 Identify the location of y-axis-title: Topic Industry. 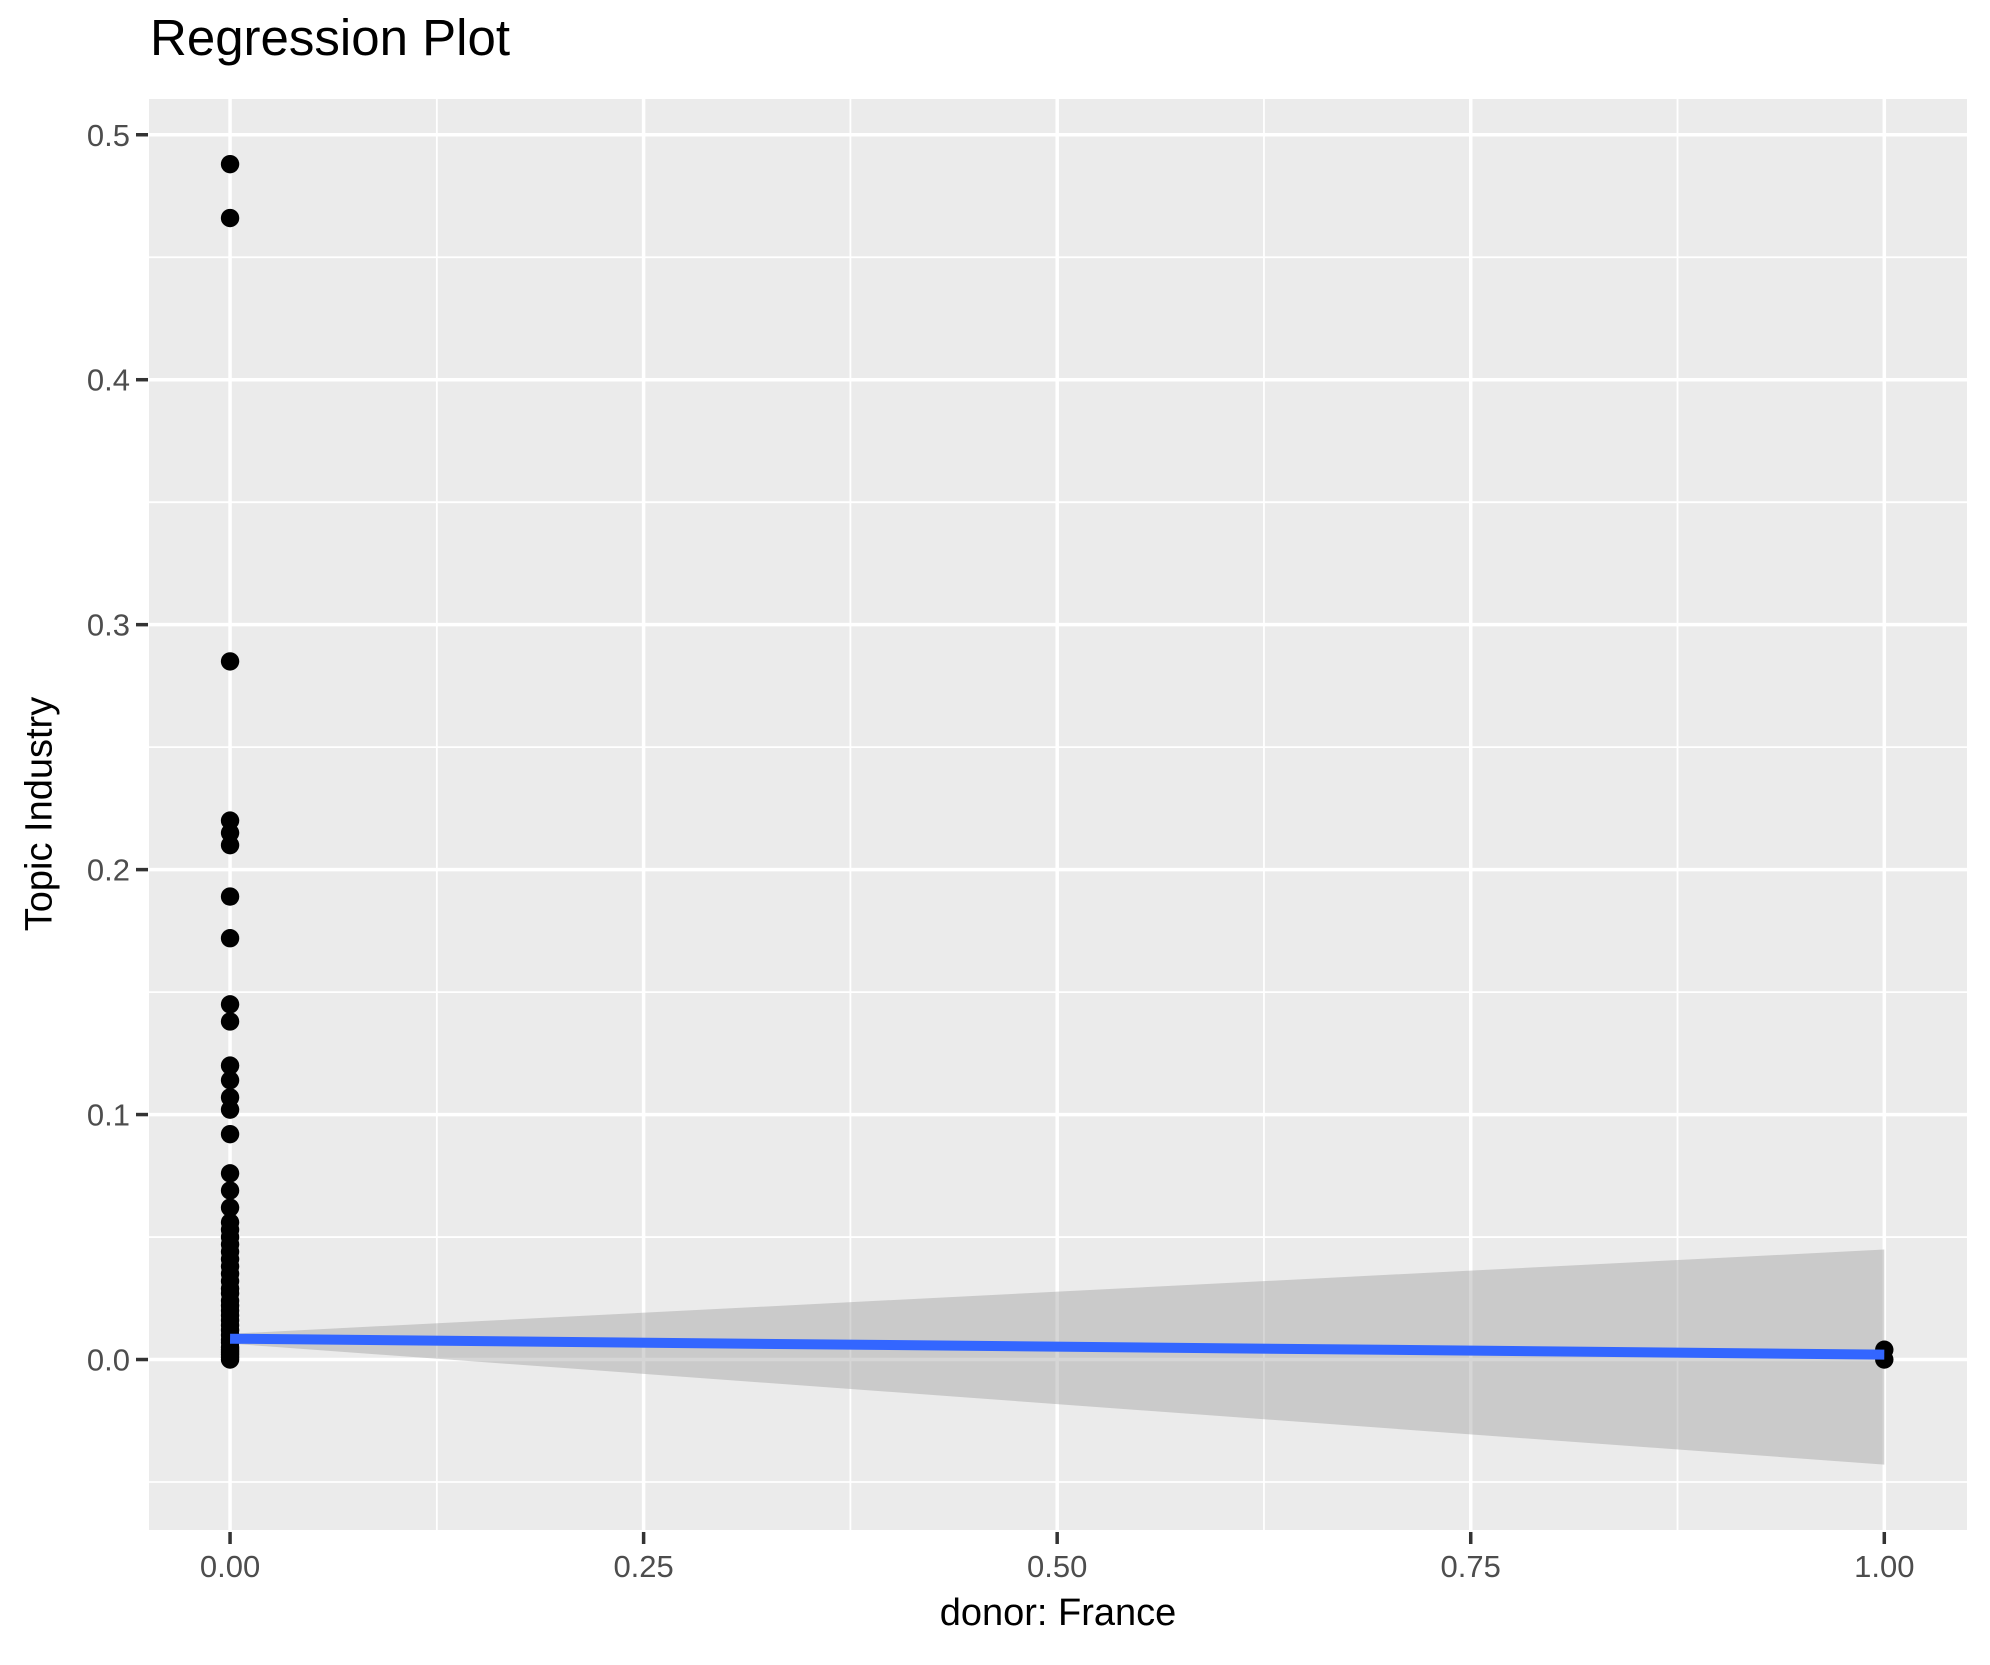
(39, 814).